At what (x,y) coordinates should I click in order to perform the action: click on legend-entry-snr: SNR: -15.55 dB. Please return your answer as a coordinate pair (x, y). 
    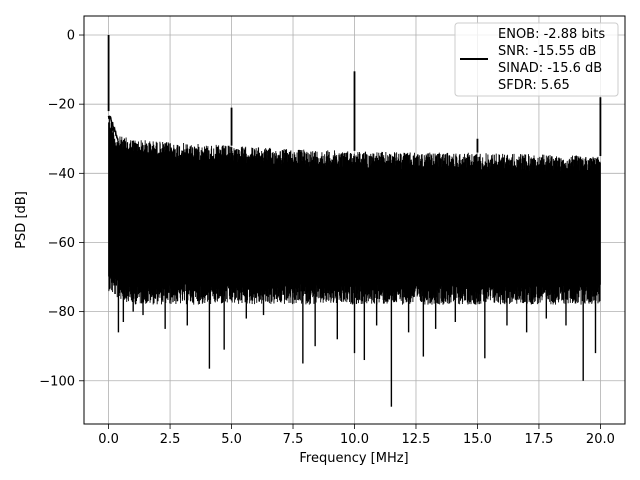
    Looking at the image, I should click on (547, 51).